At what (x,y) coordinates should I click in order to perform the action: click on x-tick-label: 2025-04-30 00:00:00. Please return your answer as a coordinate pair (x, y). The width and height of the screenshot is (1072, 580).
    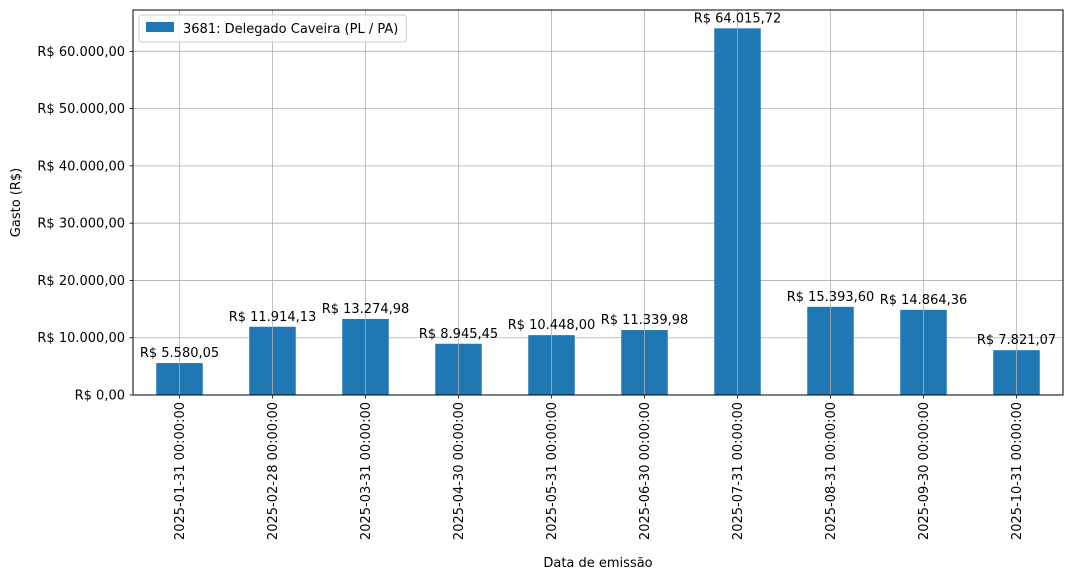
    Looking at the image, I should click on (459, 471).